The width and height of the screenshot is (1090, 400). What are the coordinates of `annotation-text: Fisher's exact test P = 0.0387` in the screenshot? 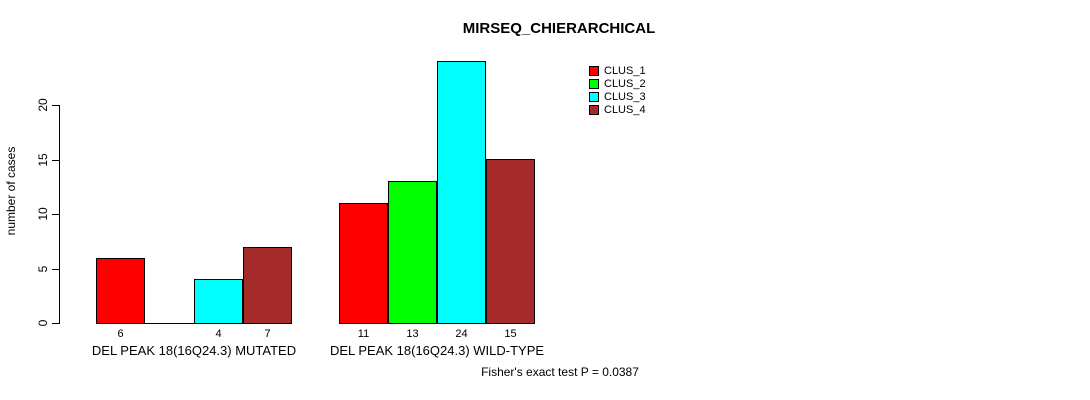 It's located at (560, 372).